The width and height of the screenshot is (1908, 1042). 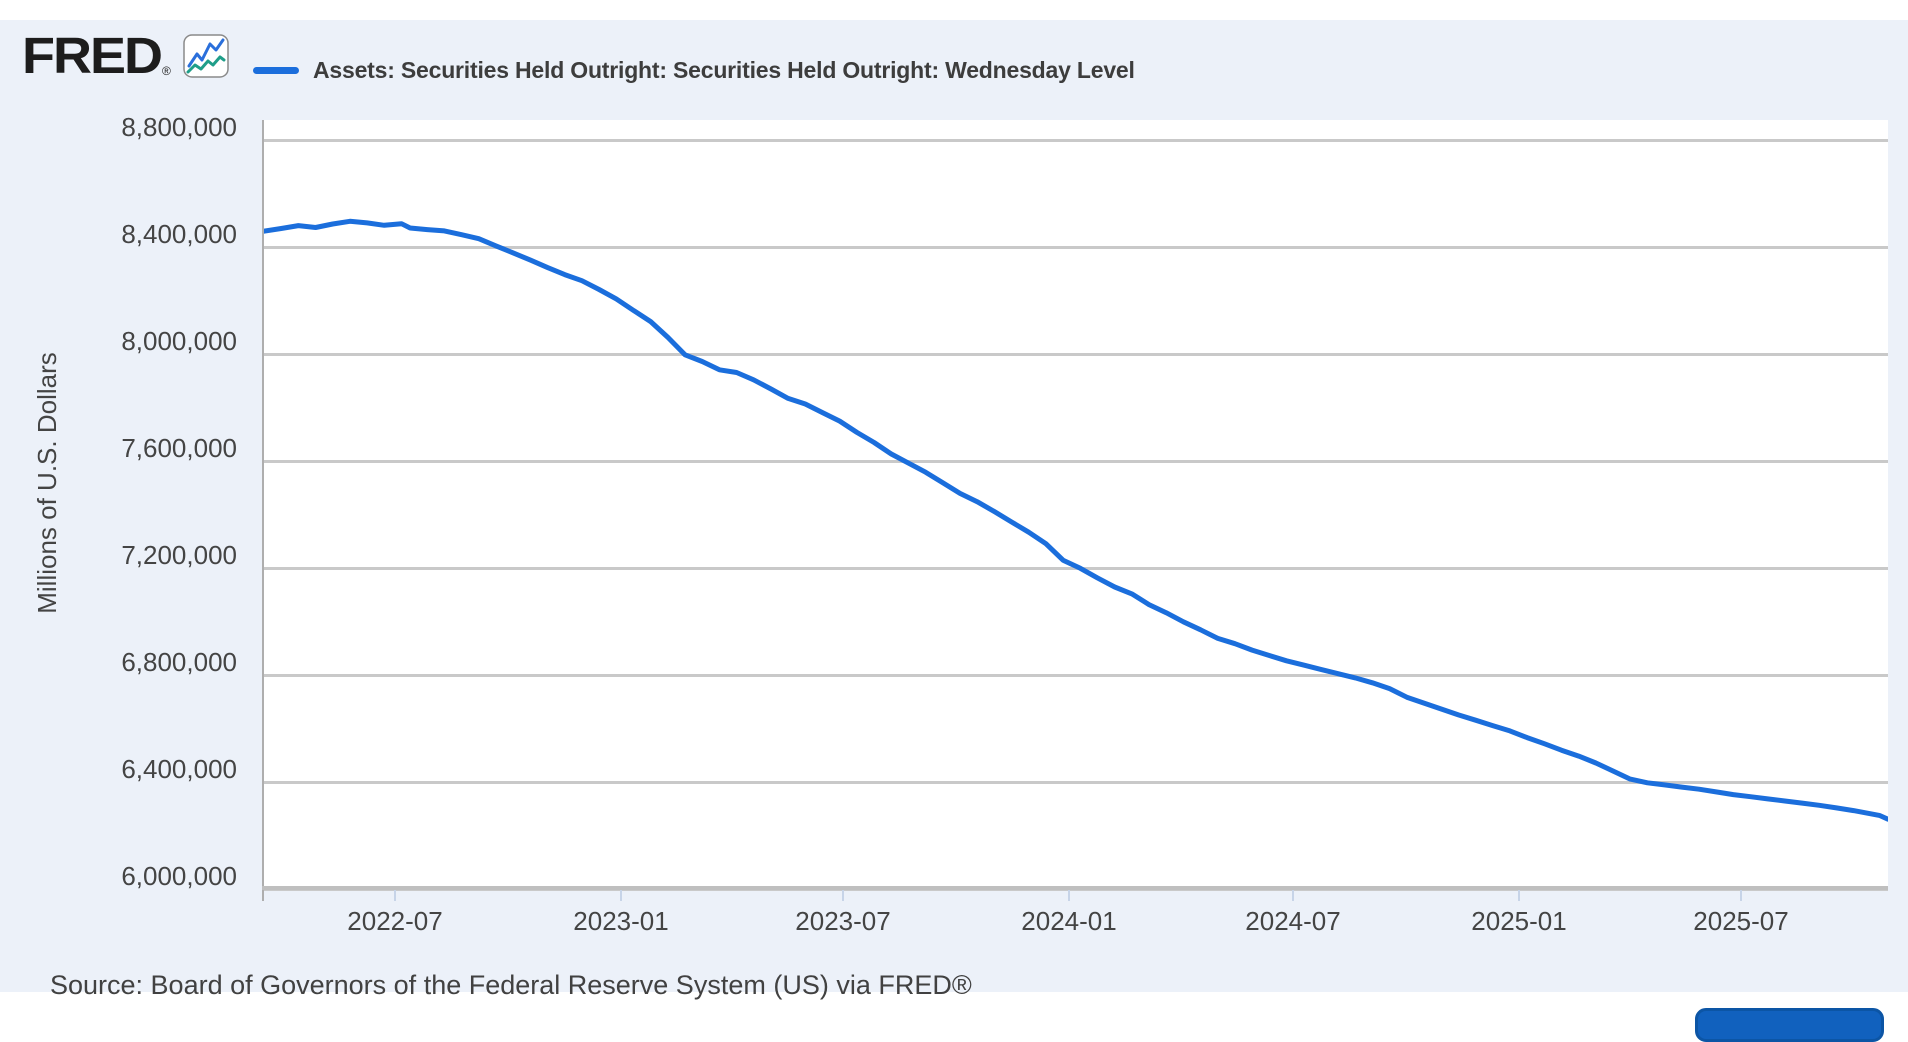 What do you see at coordinates (179, 448) in the screenshot?
I see `y-tick-label: 7,600,000` at bounding box center [179, 448].